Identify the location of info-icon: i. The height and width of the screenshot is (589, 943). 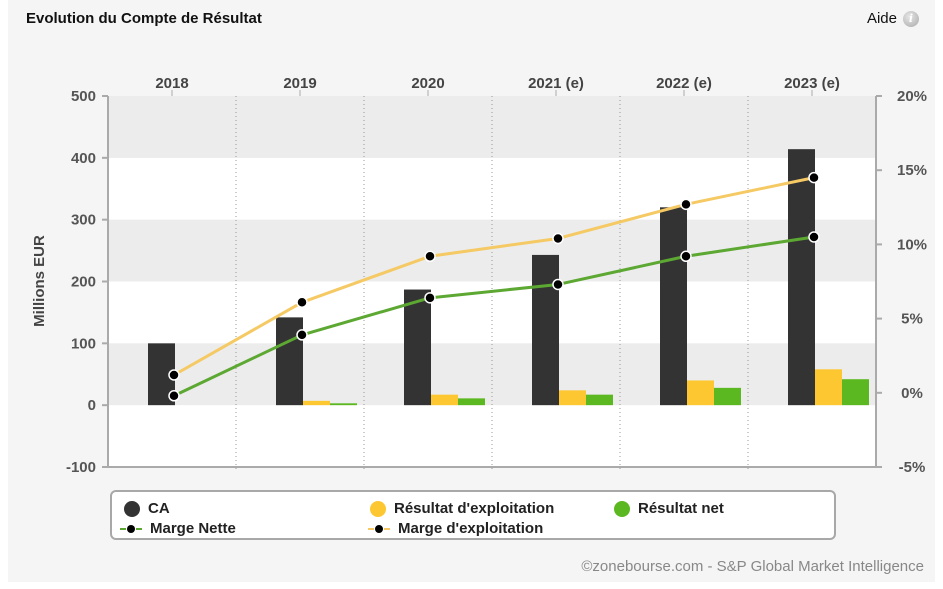
(911, 18).